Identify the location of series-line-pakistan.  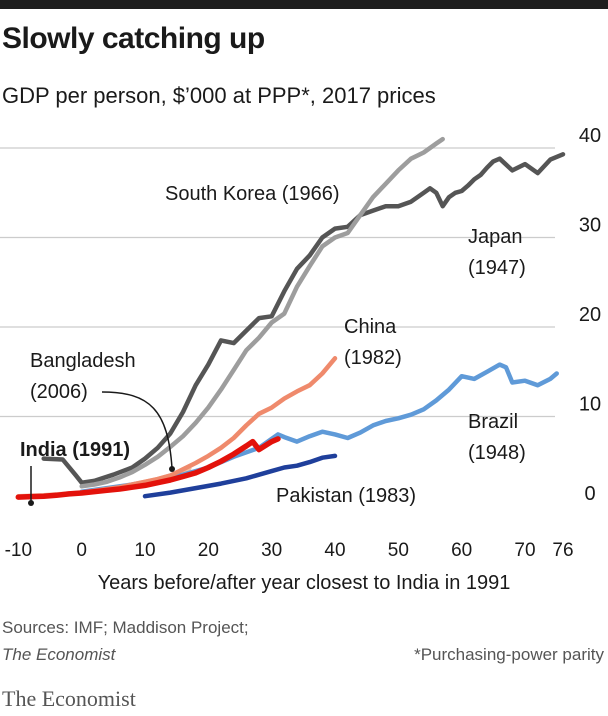
(240, 476).